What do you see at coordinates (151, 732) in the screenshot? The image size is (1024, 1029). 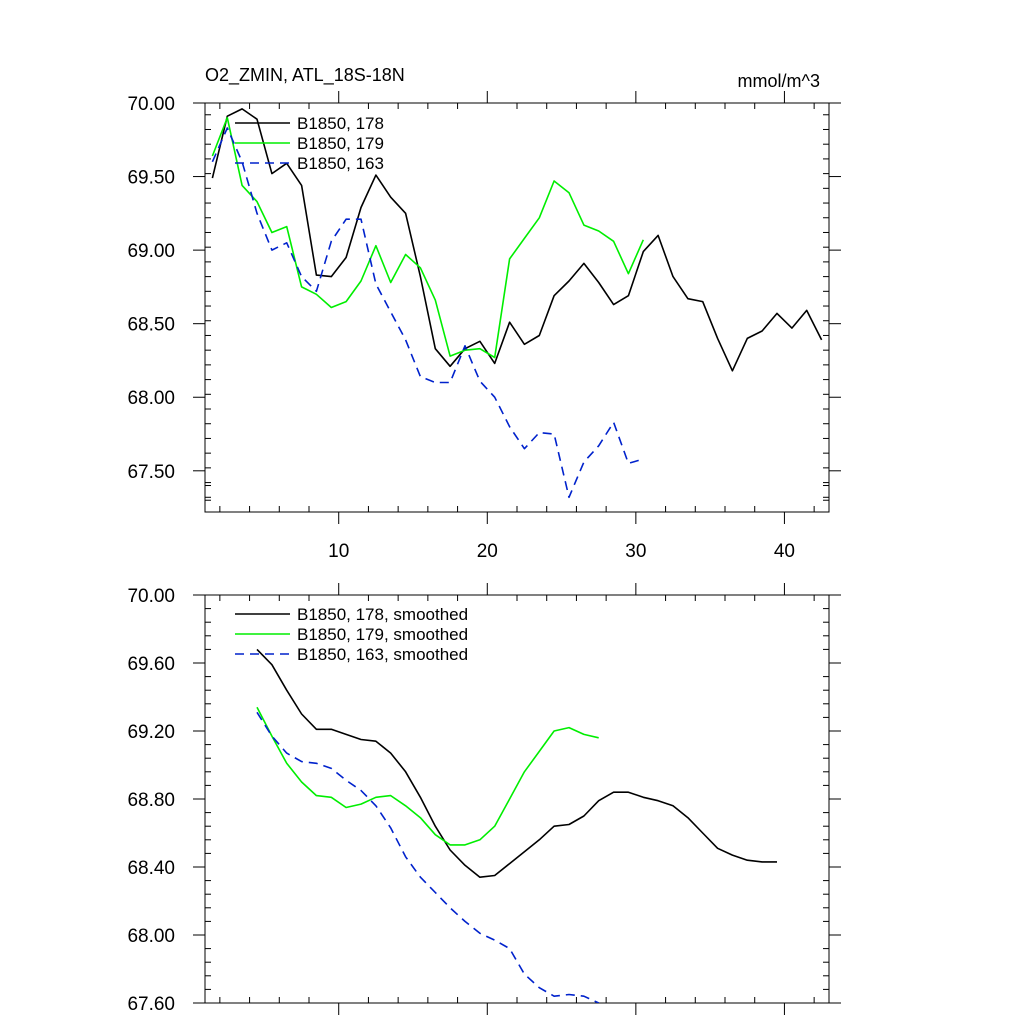 I see `y-tick-label: 69.20` at bounding box center [151, 732].